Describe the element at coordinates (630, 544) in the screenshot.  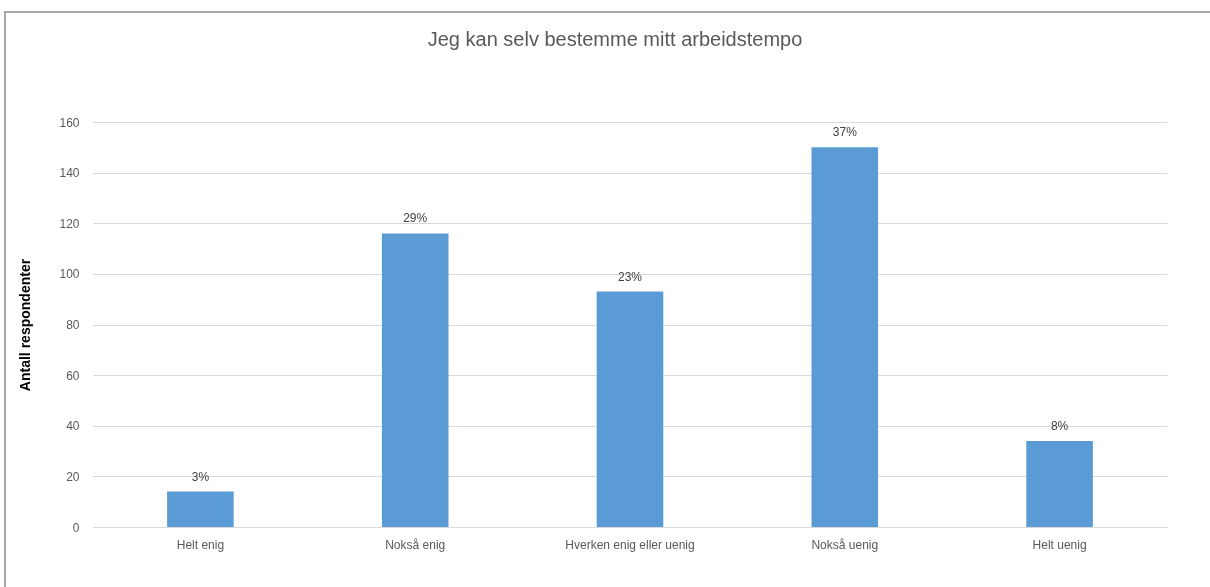
I see `x-tick-label: Hverken enig eller uenig` at that location.